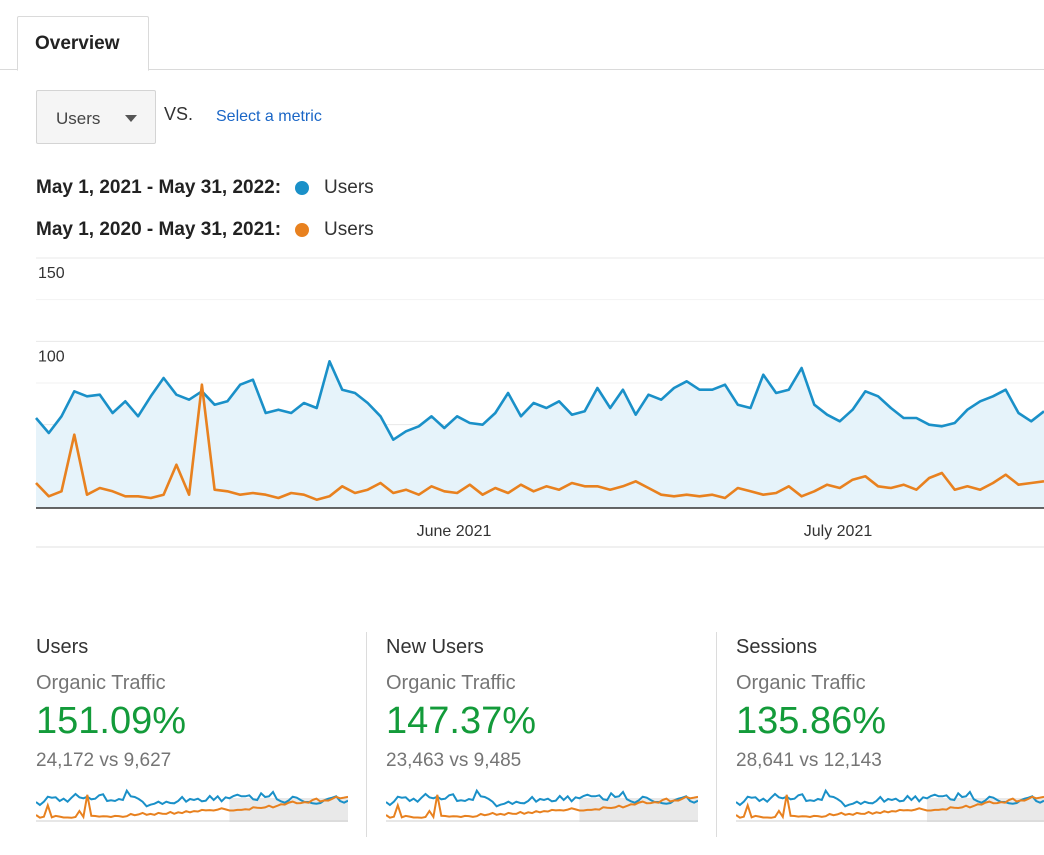  Describe the element at coordinates (131, 118) in the screenshot. I see `caret-down-icon` at that location.